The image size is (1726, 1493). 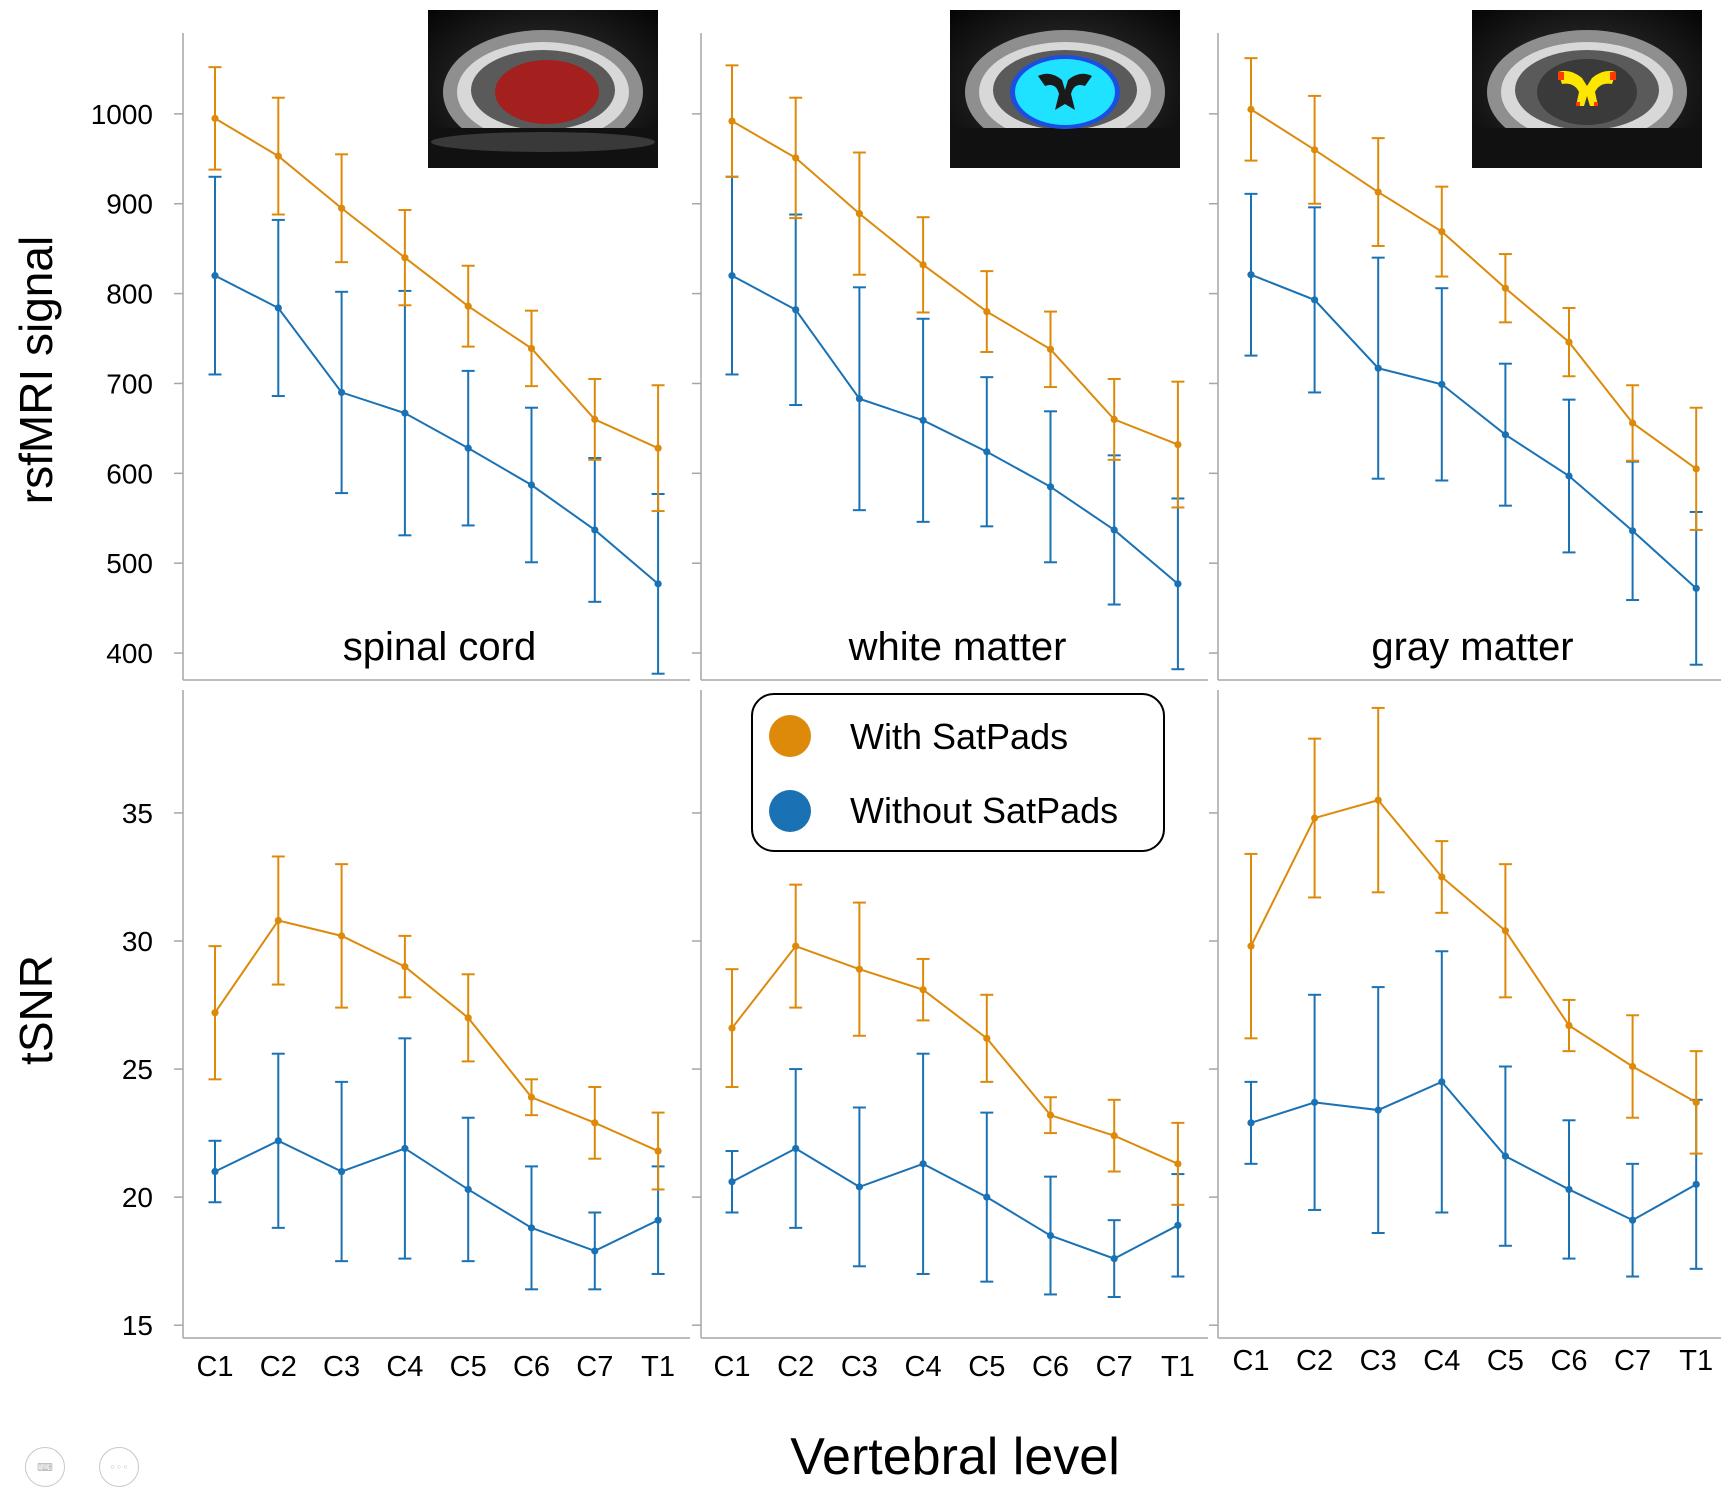 What do you see at coordinates (955, 1457) in the screenshot?
I see `x-axis-label: Vertebral level` at bounding box center [955, 1457].